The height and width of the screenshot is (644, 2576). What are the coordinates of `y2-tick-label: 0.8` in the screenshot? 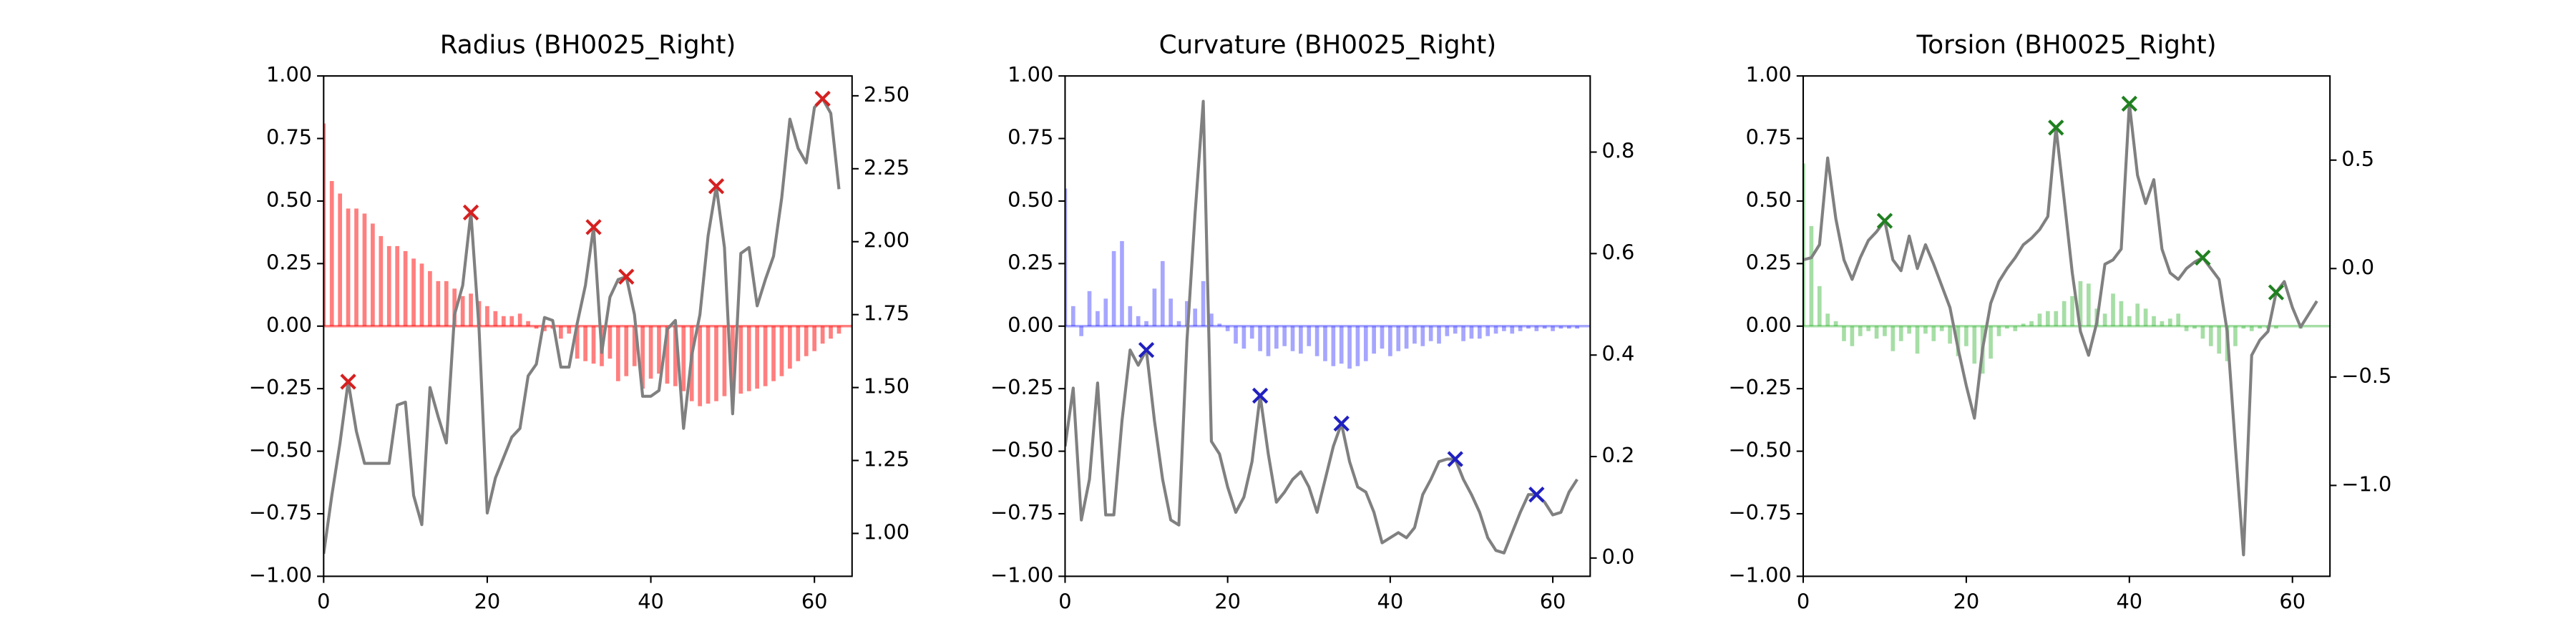 It's located at (1618, 151).